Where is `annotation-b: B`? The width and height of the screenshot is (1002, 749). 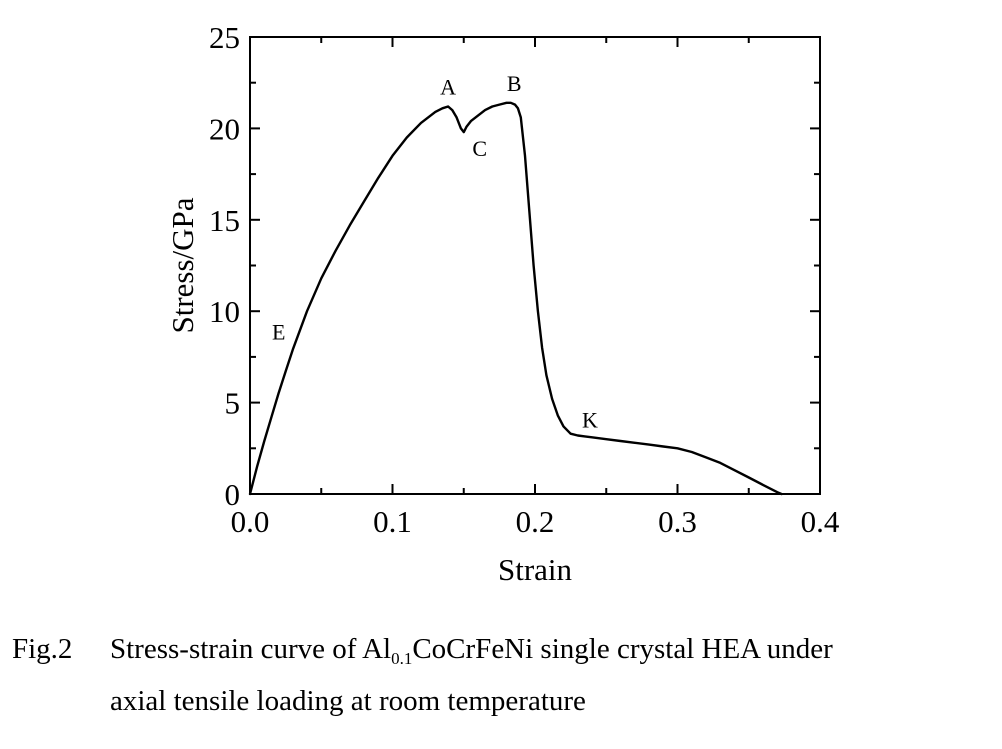
annotation-b: B is located at coordinates (514, 83).